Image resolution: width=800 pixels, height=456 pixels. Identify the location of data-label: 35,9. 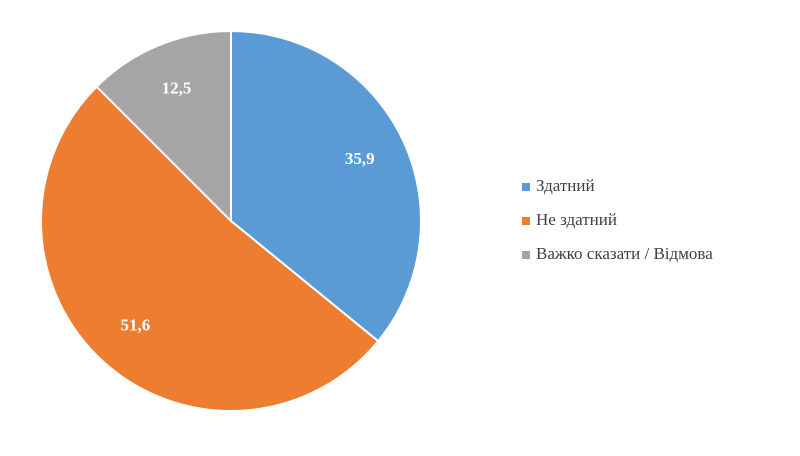
(360, 158).